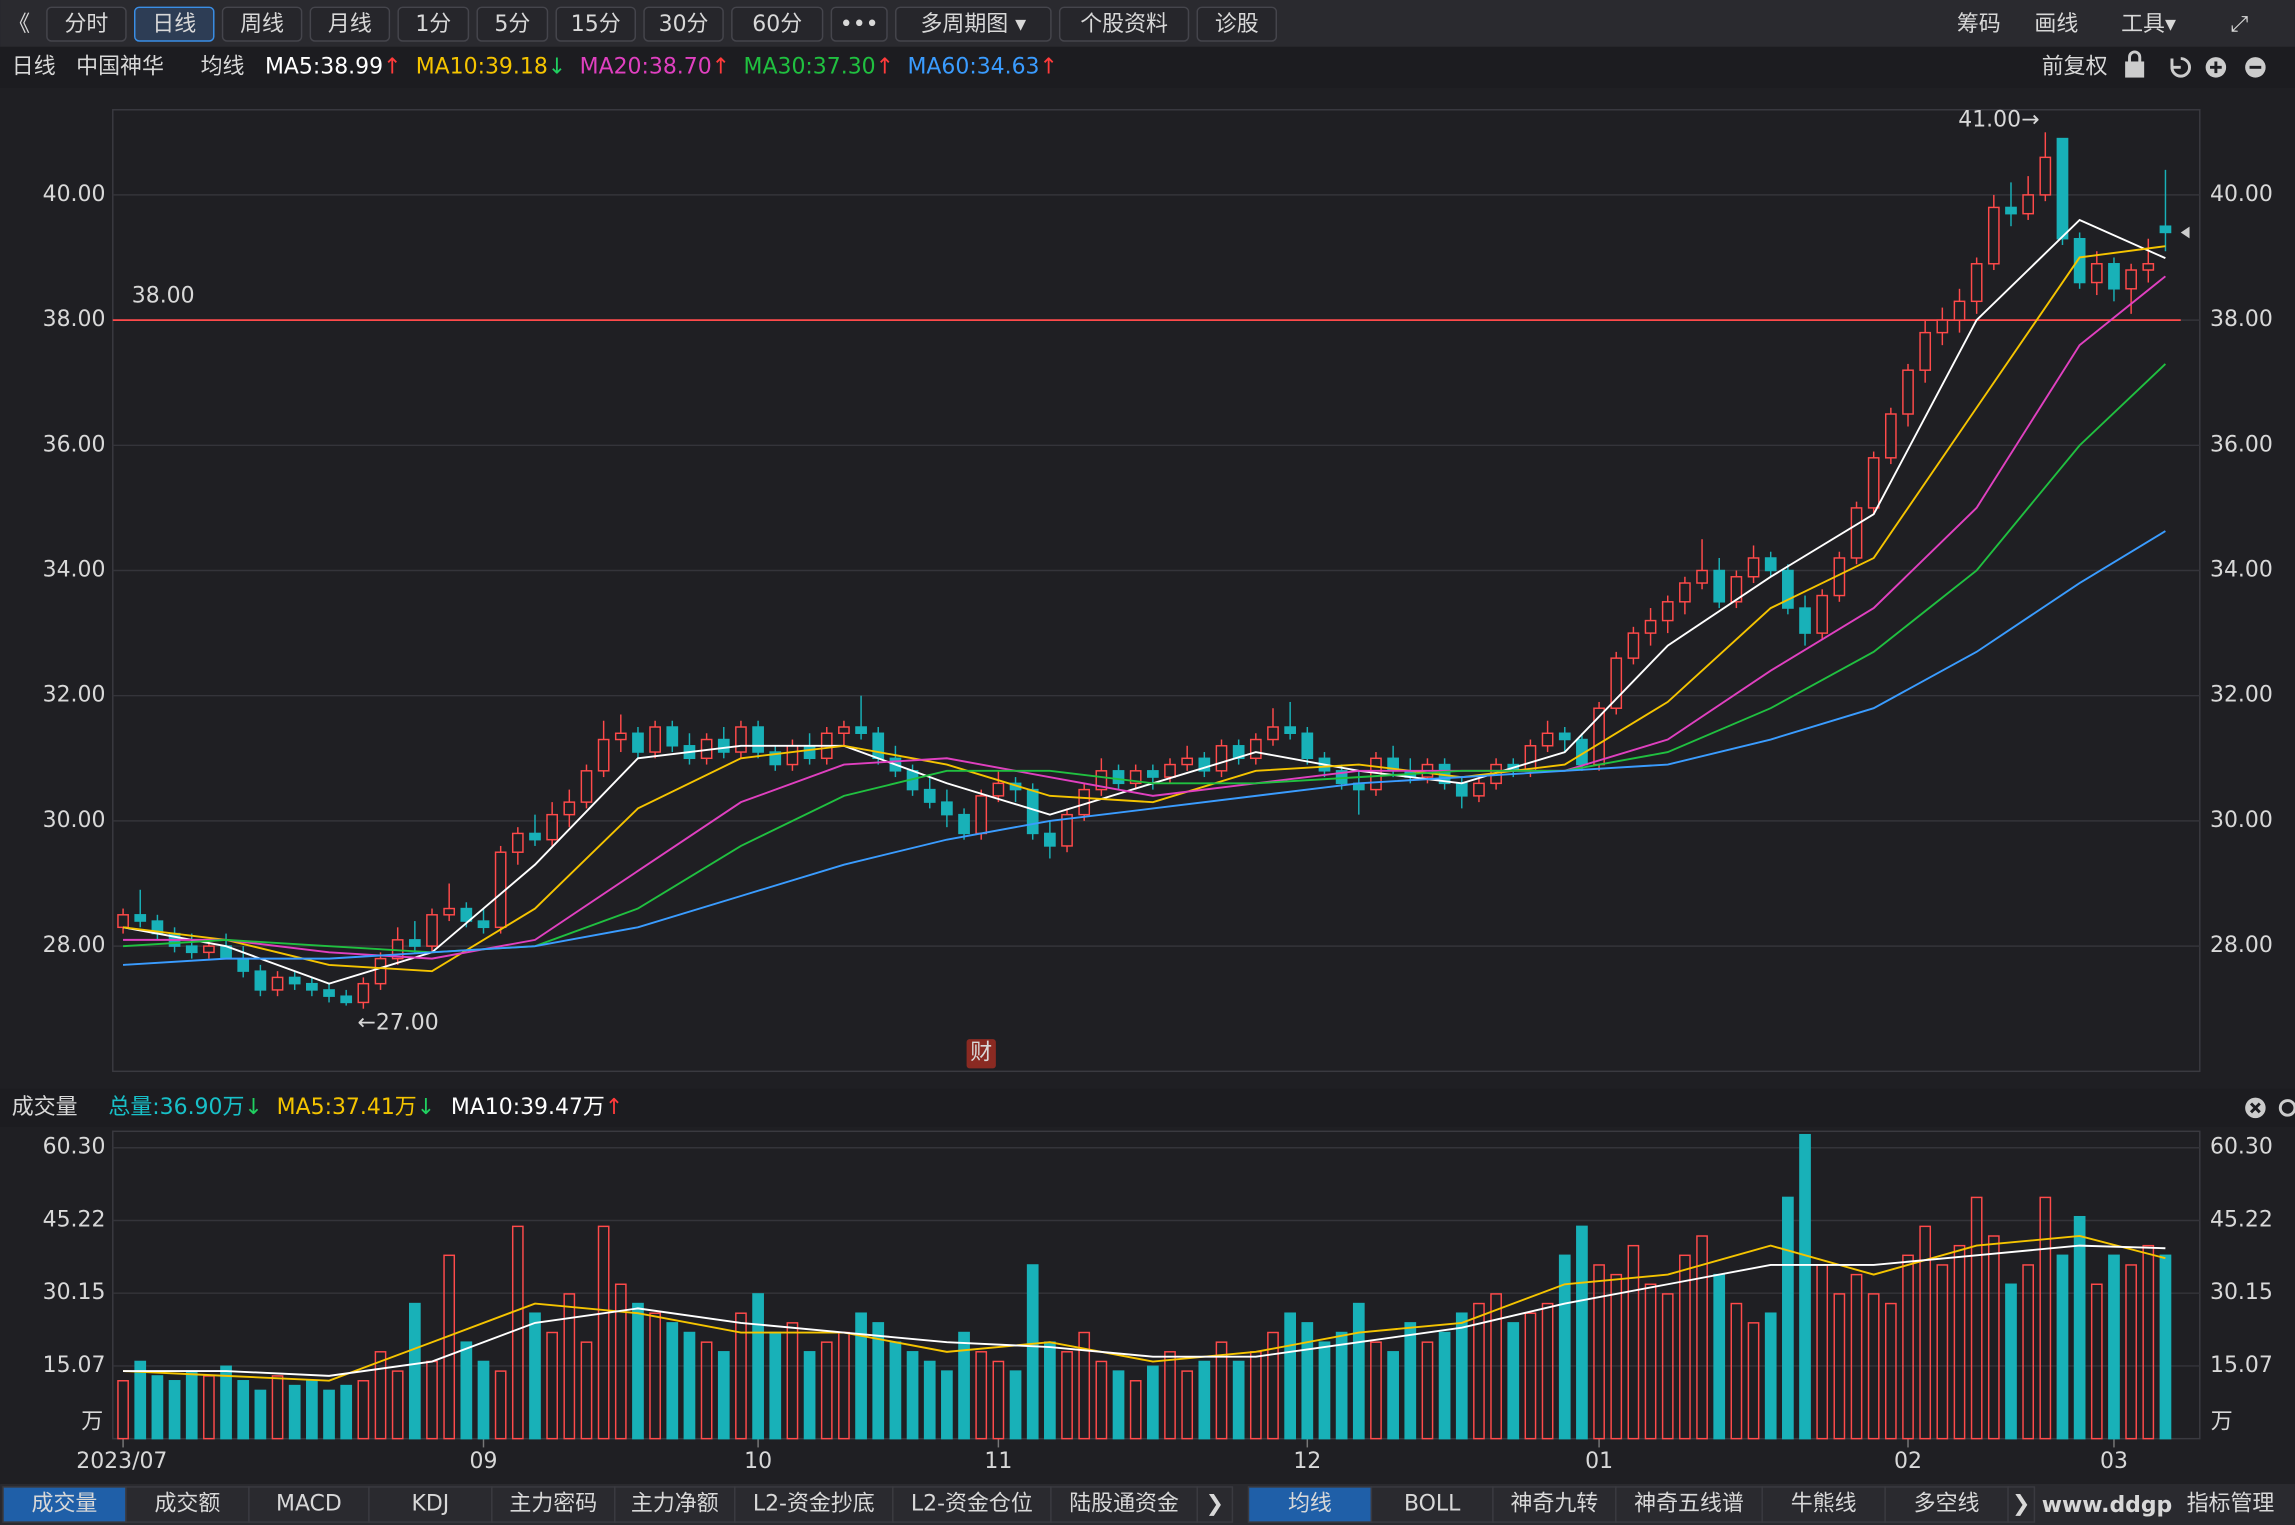 This screenshot has width=2295, height=1525. I want to click on toolbar-tool: 工具▾, so click(2148, 24).